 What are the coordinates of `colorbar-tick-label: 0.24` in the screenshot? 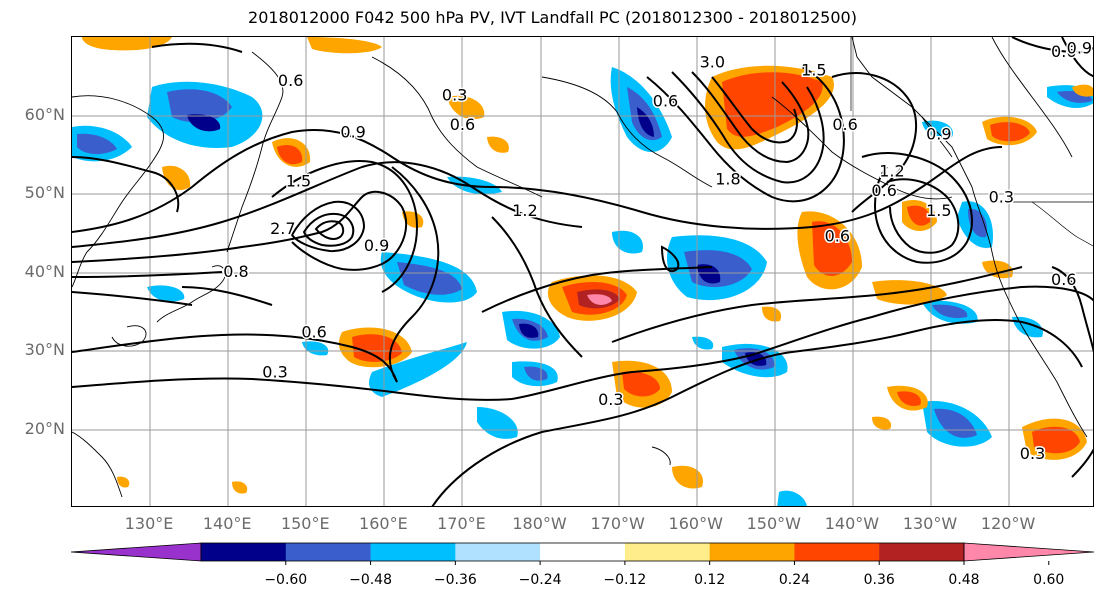 It's located at (794, 580).